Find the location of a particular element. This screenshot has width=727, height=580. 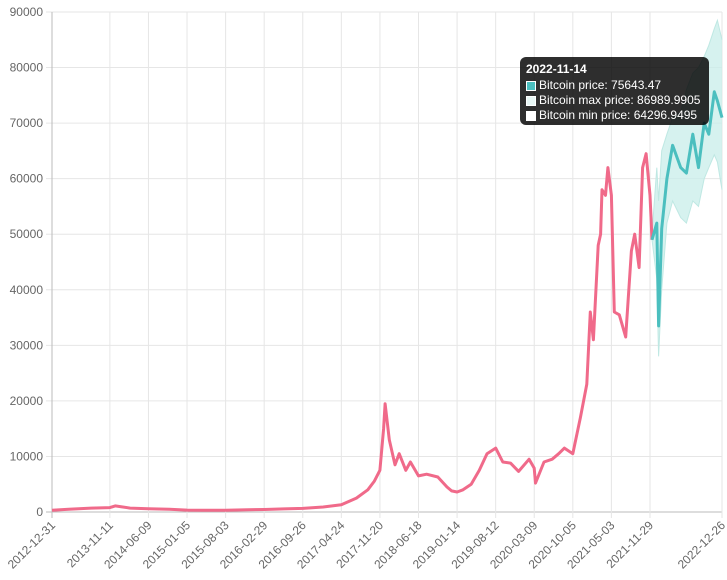

y-tick-label: 40000 is located at coordinates (27, 290).